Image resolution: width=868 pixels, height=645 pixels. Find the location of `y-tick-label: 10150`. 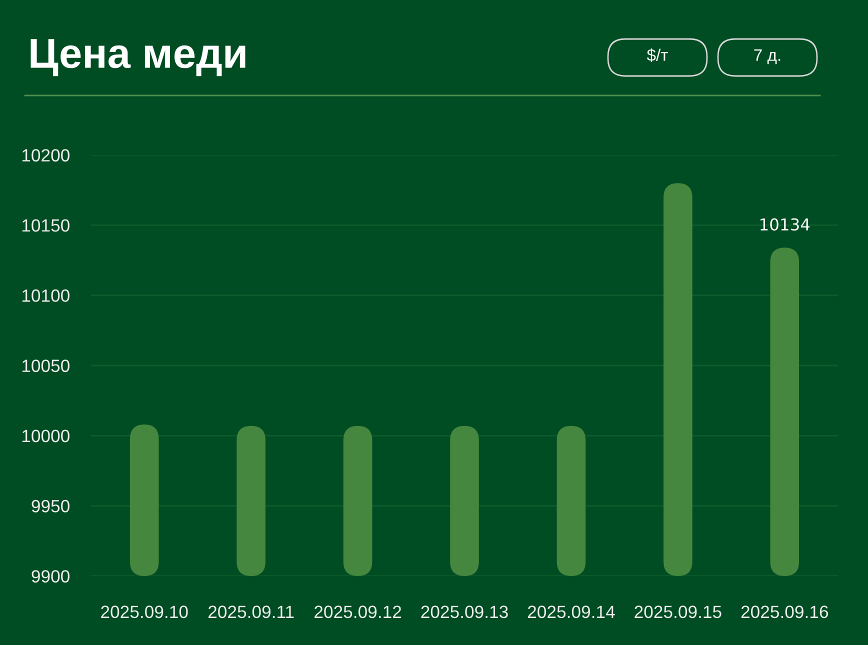

y-tick-label: 10150 is located at coordinates (46, 225).